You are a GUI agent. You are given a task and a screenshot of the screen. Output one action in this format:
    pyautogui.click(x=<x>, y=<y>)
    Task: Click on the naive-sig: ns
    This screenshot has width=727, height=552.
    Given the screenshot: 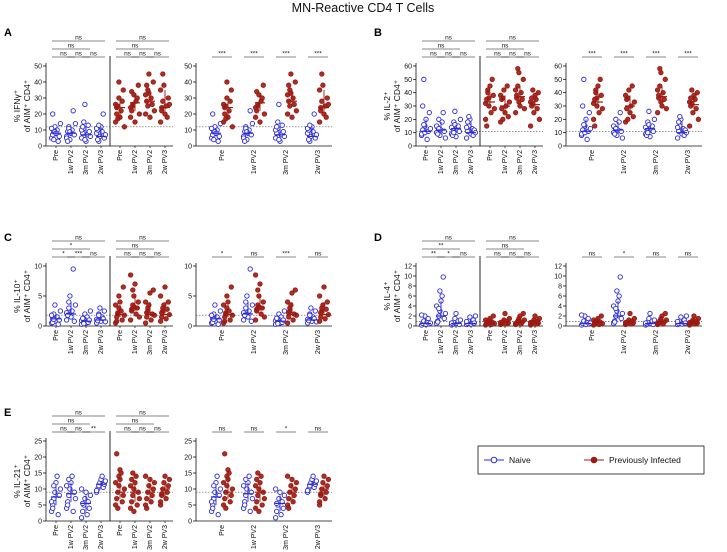 What is the action you would take?
    pyautogui.click(x=464, y=254)
    